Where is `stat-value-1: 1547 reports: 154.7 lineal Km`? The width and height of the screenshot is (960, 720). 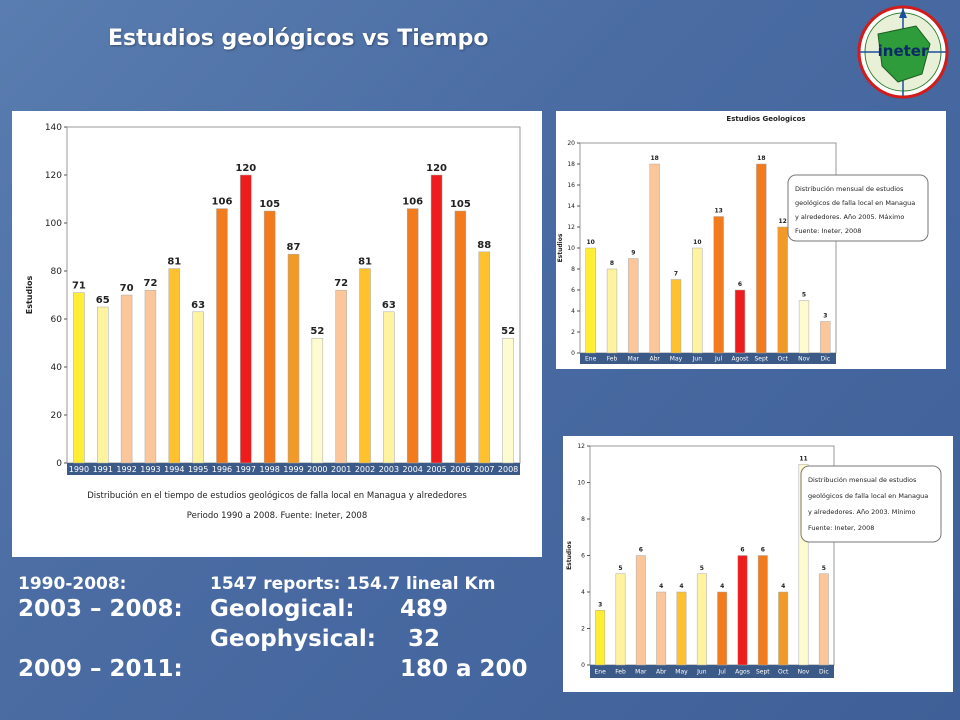
stat-value-1: 1547 reports: 154.7 lineal Km is located at coordinates (353, 584).